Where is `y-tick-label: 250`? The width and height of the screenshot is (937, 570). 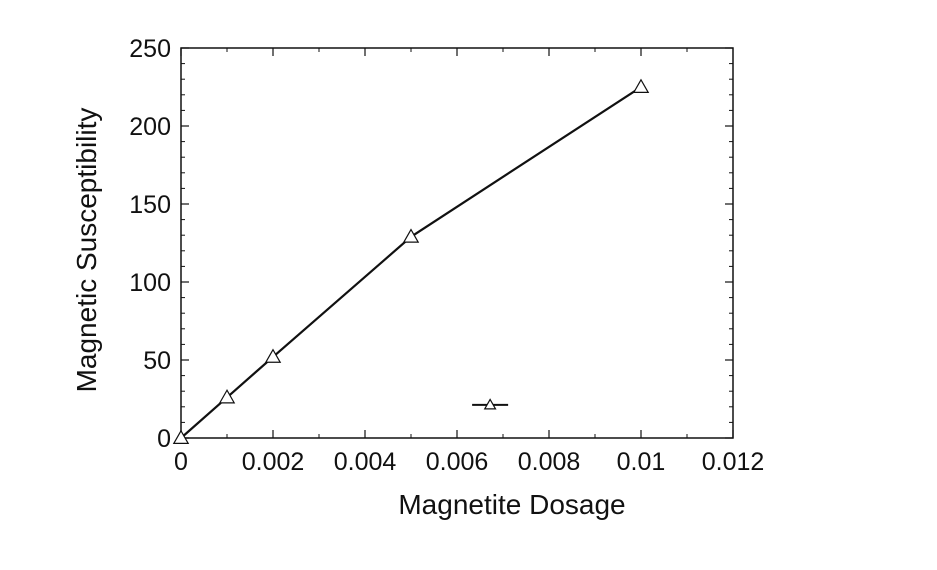 y-tick-label: 250 is located at coordinates (150, 49).